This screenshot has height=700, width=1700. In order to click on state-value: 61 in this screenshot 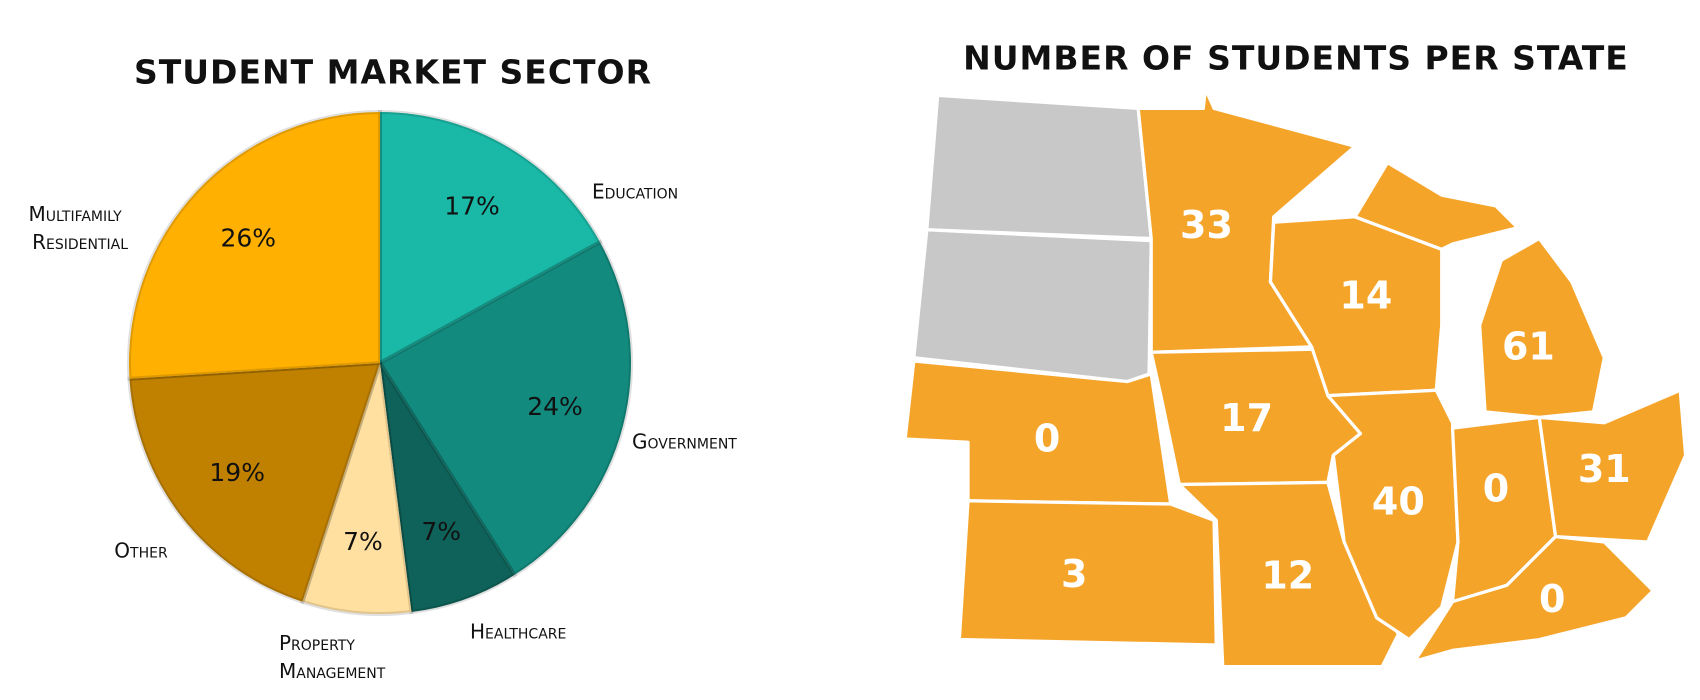, I will do `click(1528, 347)`.